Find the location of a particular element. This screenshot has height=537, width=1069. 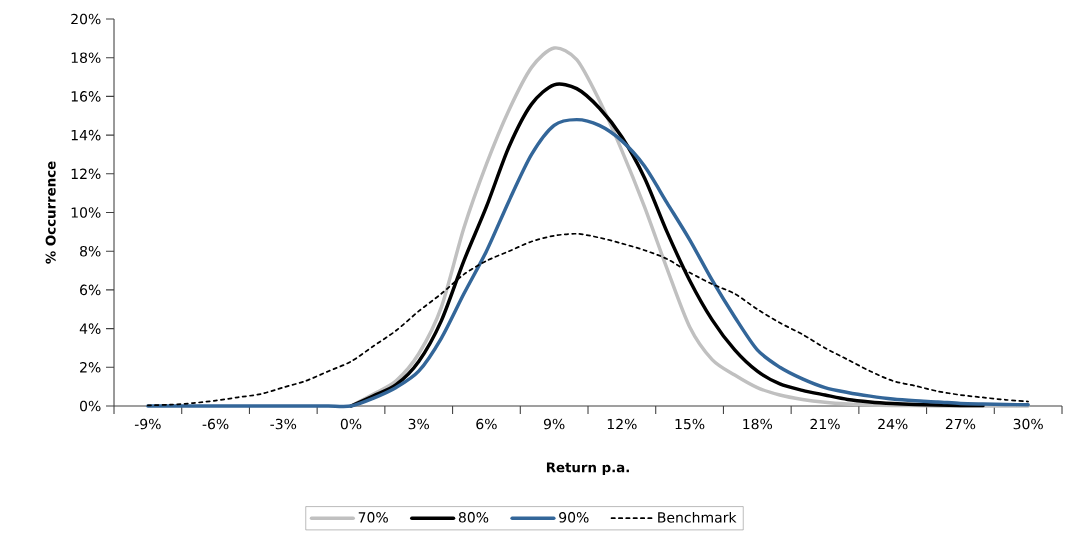

y-tick-label: 4% is located at coordinates (90, 328).